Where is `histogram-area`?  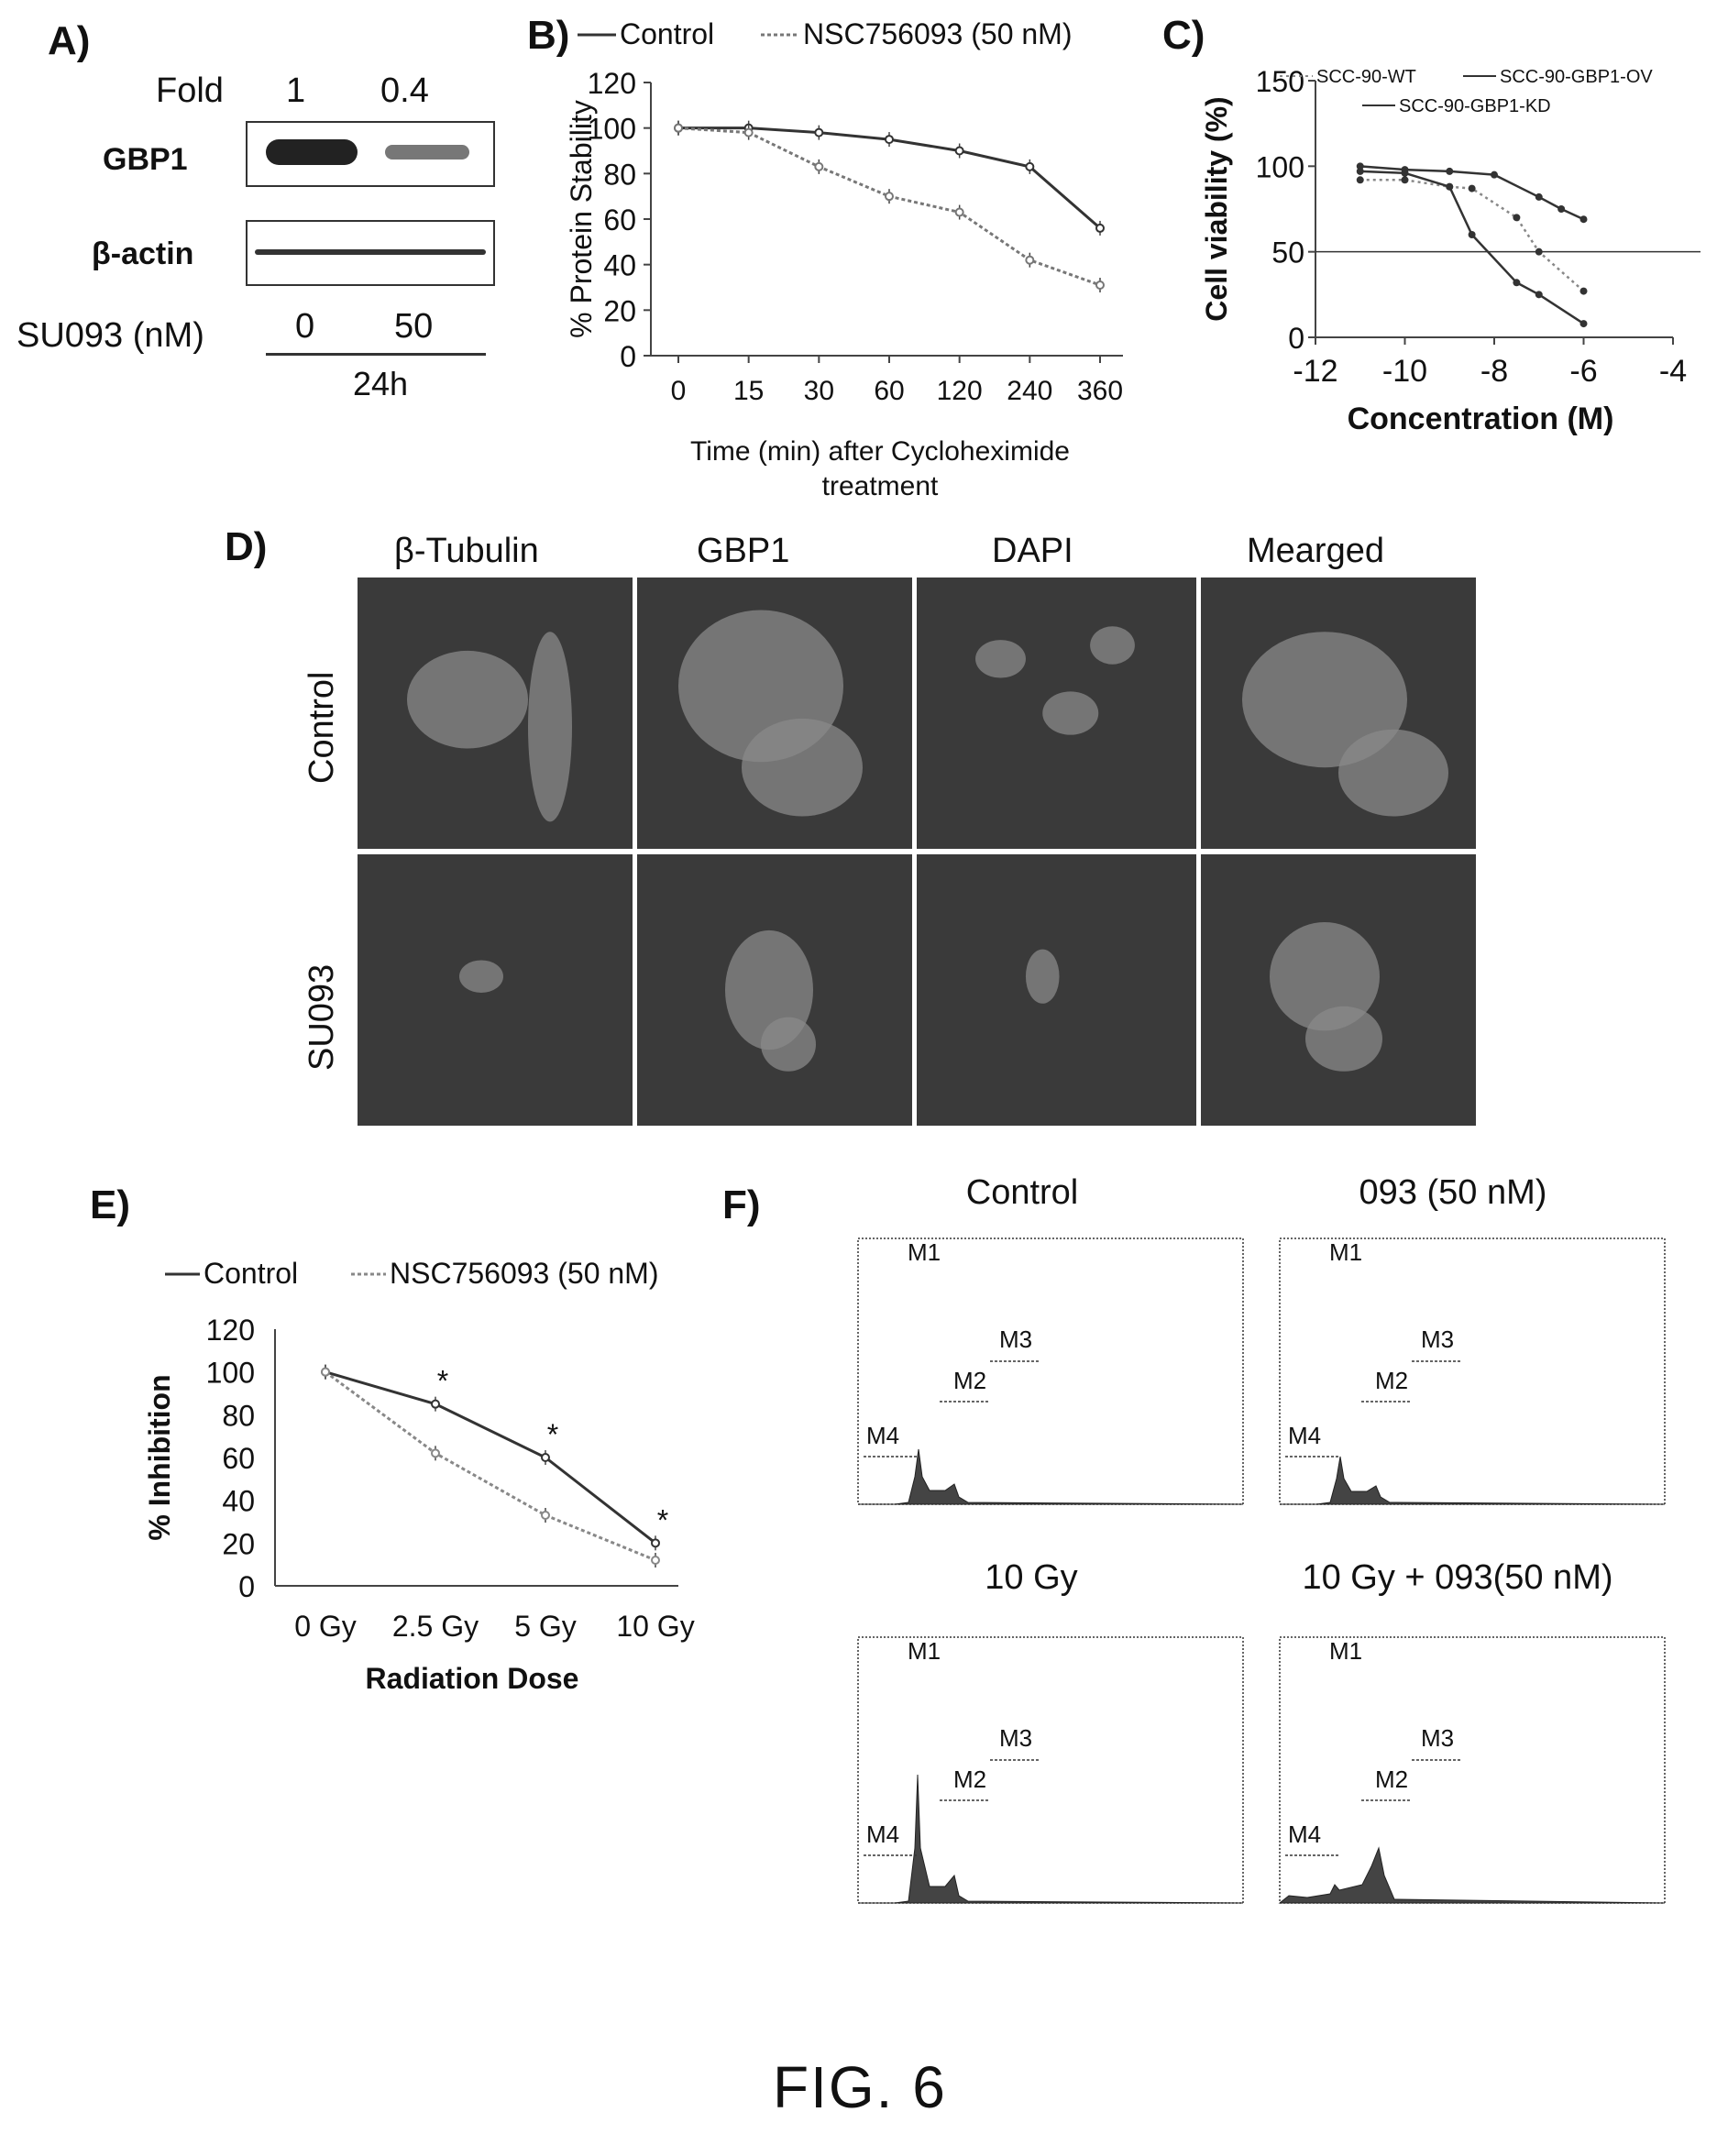
histogram-area is located at coordinates (1473, 1480).